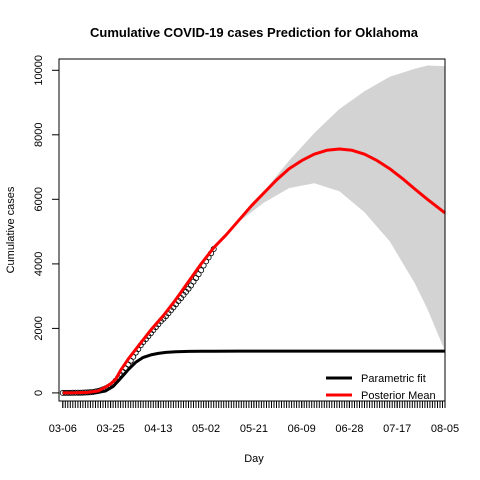  Describe the element at coordinates (397, 429) in the screenshot. I see `x-tick-label: 07-17` at that location.